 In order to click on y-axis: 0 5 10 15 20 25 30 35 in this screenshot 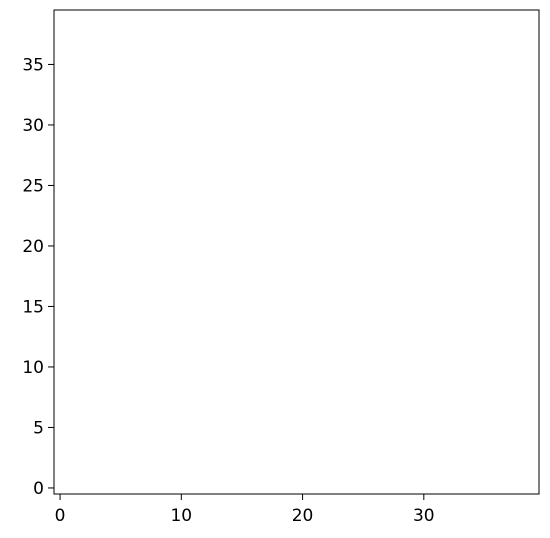, I will do `click(38, 277)`.